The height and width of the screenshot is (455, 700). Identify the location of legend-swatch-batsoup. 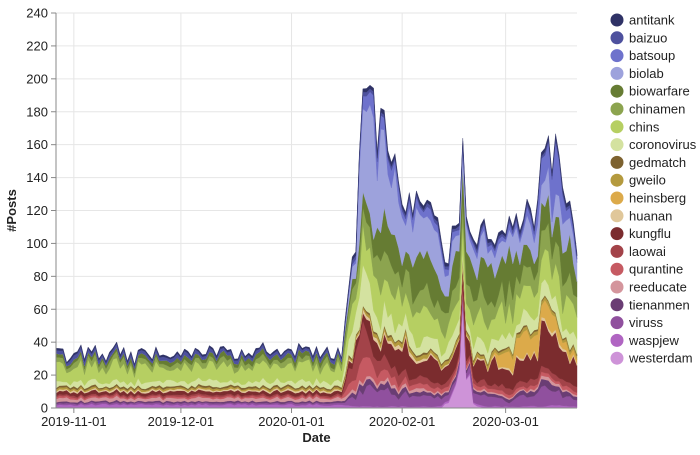
(617, 56).